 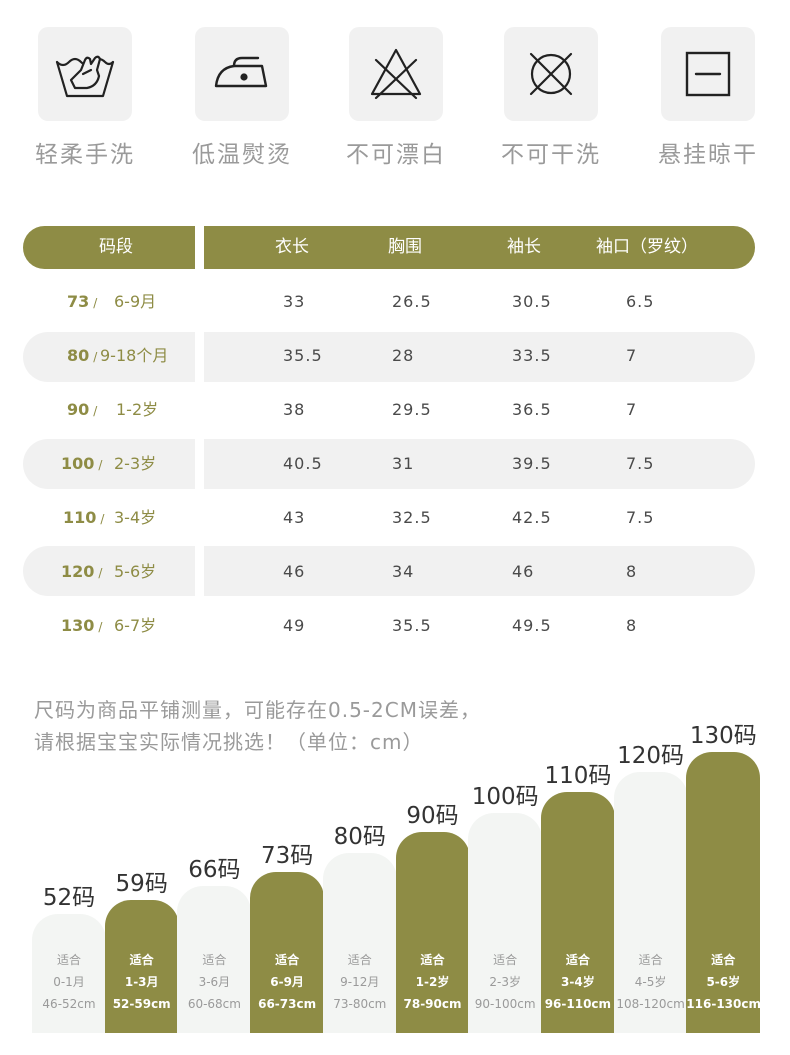 I want to click on care-label: 不可干洗, so click(x=551, y=155).